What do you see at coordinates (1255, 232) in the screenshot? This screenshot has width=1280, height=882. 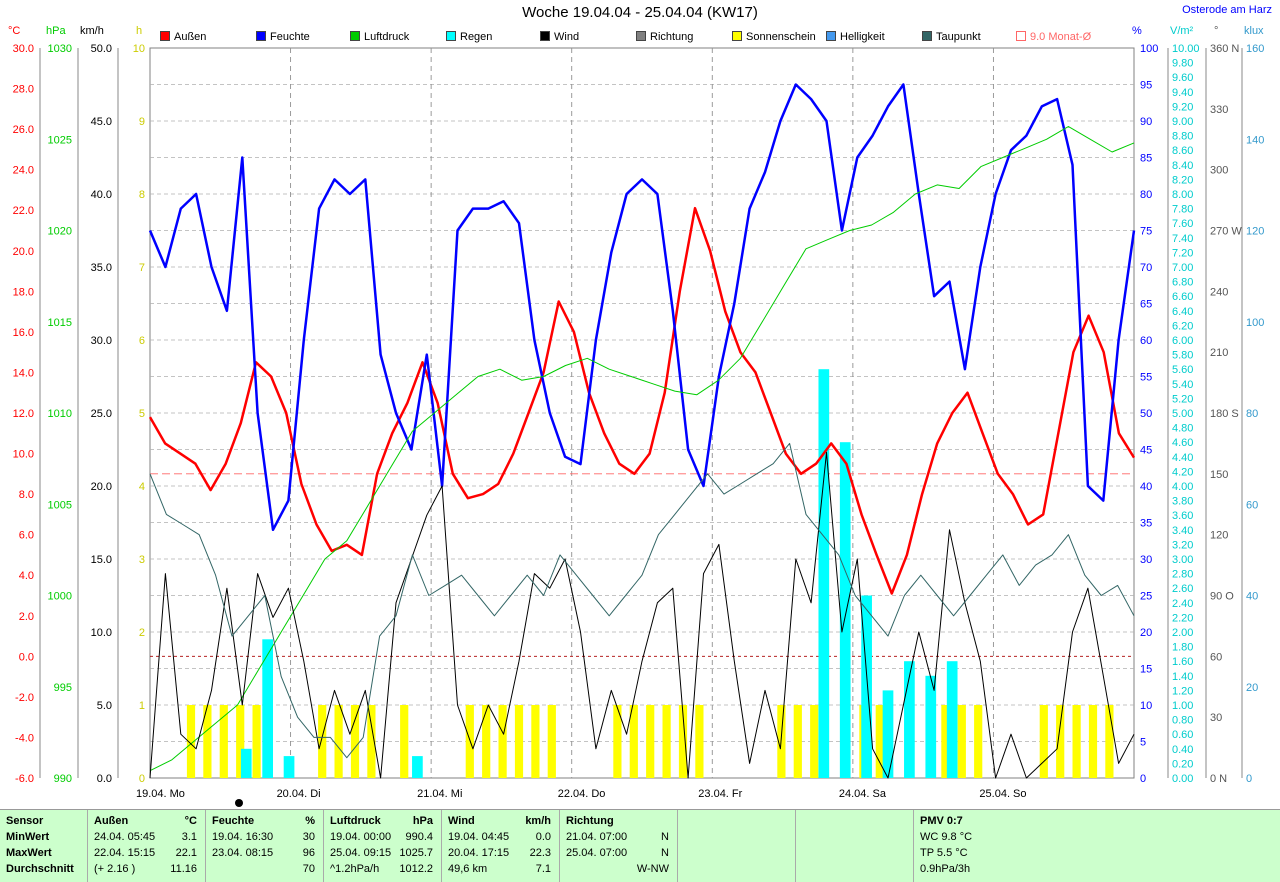 I see `light-tick: 120` at bounding box center [1255, 232].